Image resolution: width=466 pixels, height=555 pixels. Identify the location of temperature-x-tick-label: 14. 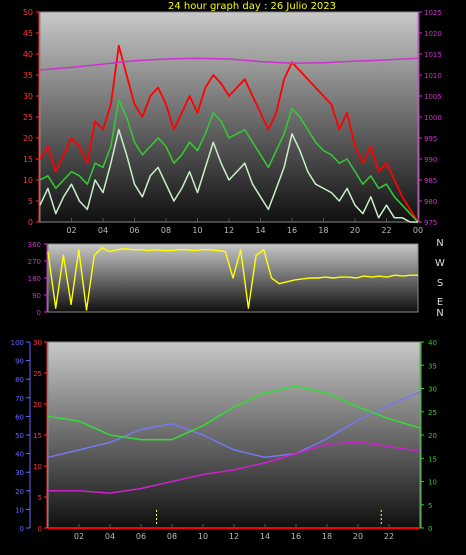
(265, 536).